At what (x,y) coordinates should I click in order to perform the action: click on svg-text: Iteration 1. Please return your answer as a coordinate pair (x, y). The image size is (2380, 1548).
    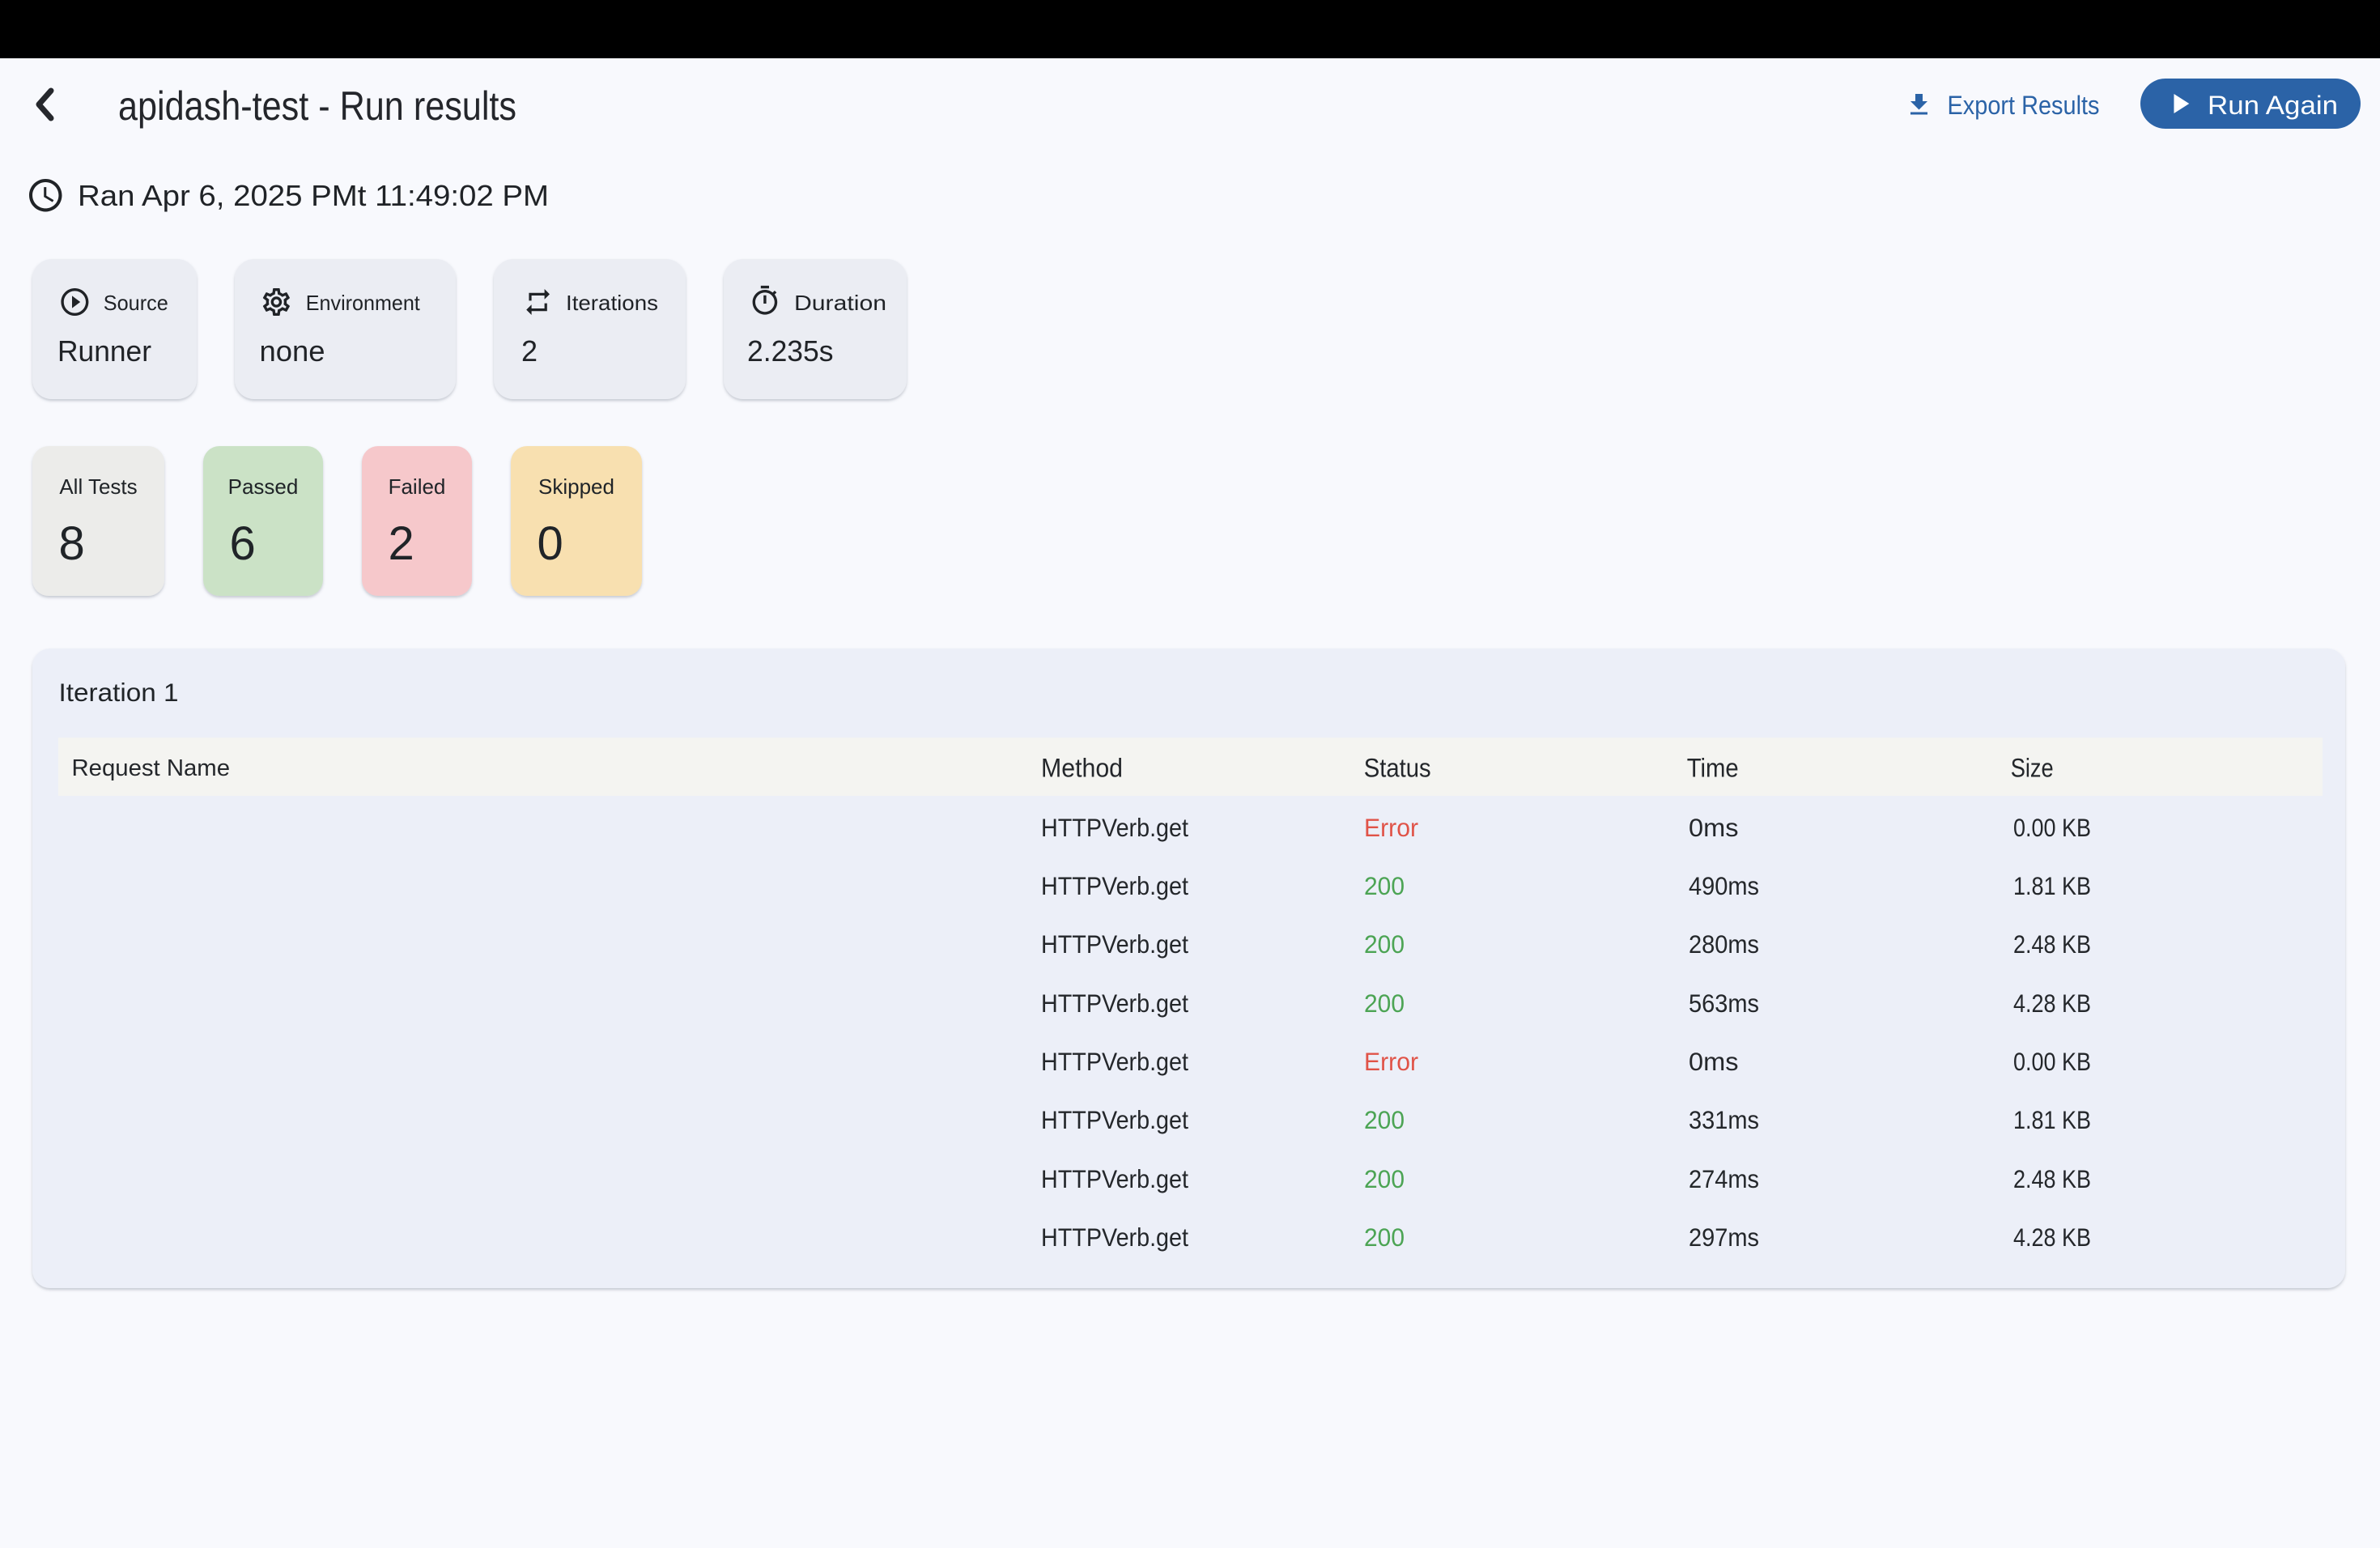
    Looking at the image, I should click on (119, 692).